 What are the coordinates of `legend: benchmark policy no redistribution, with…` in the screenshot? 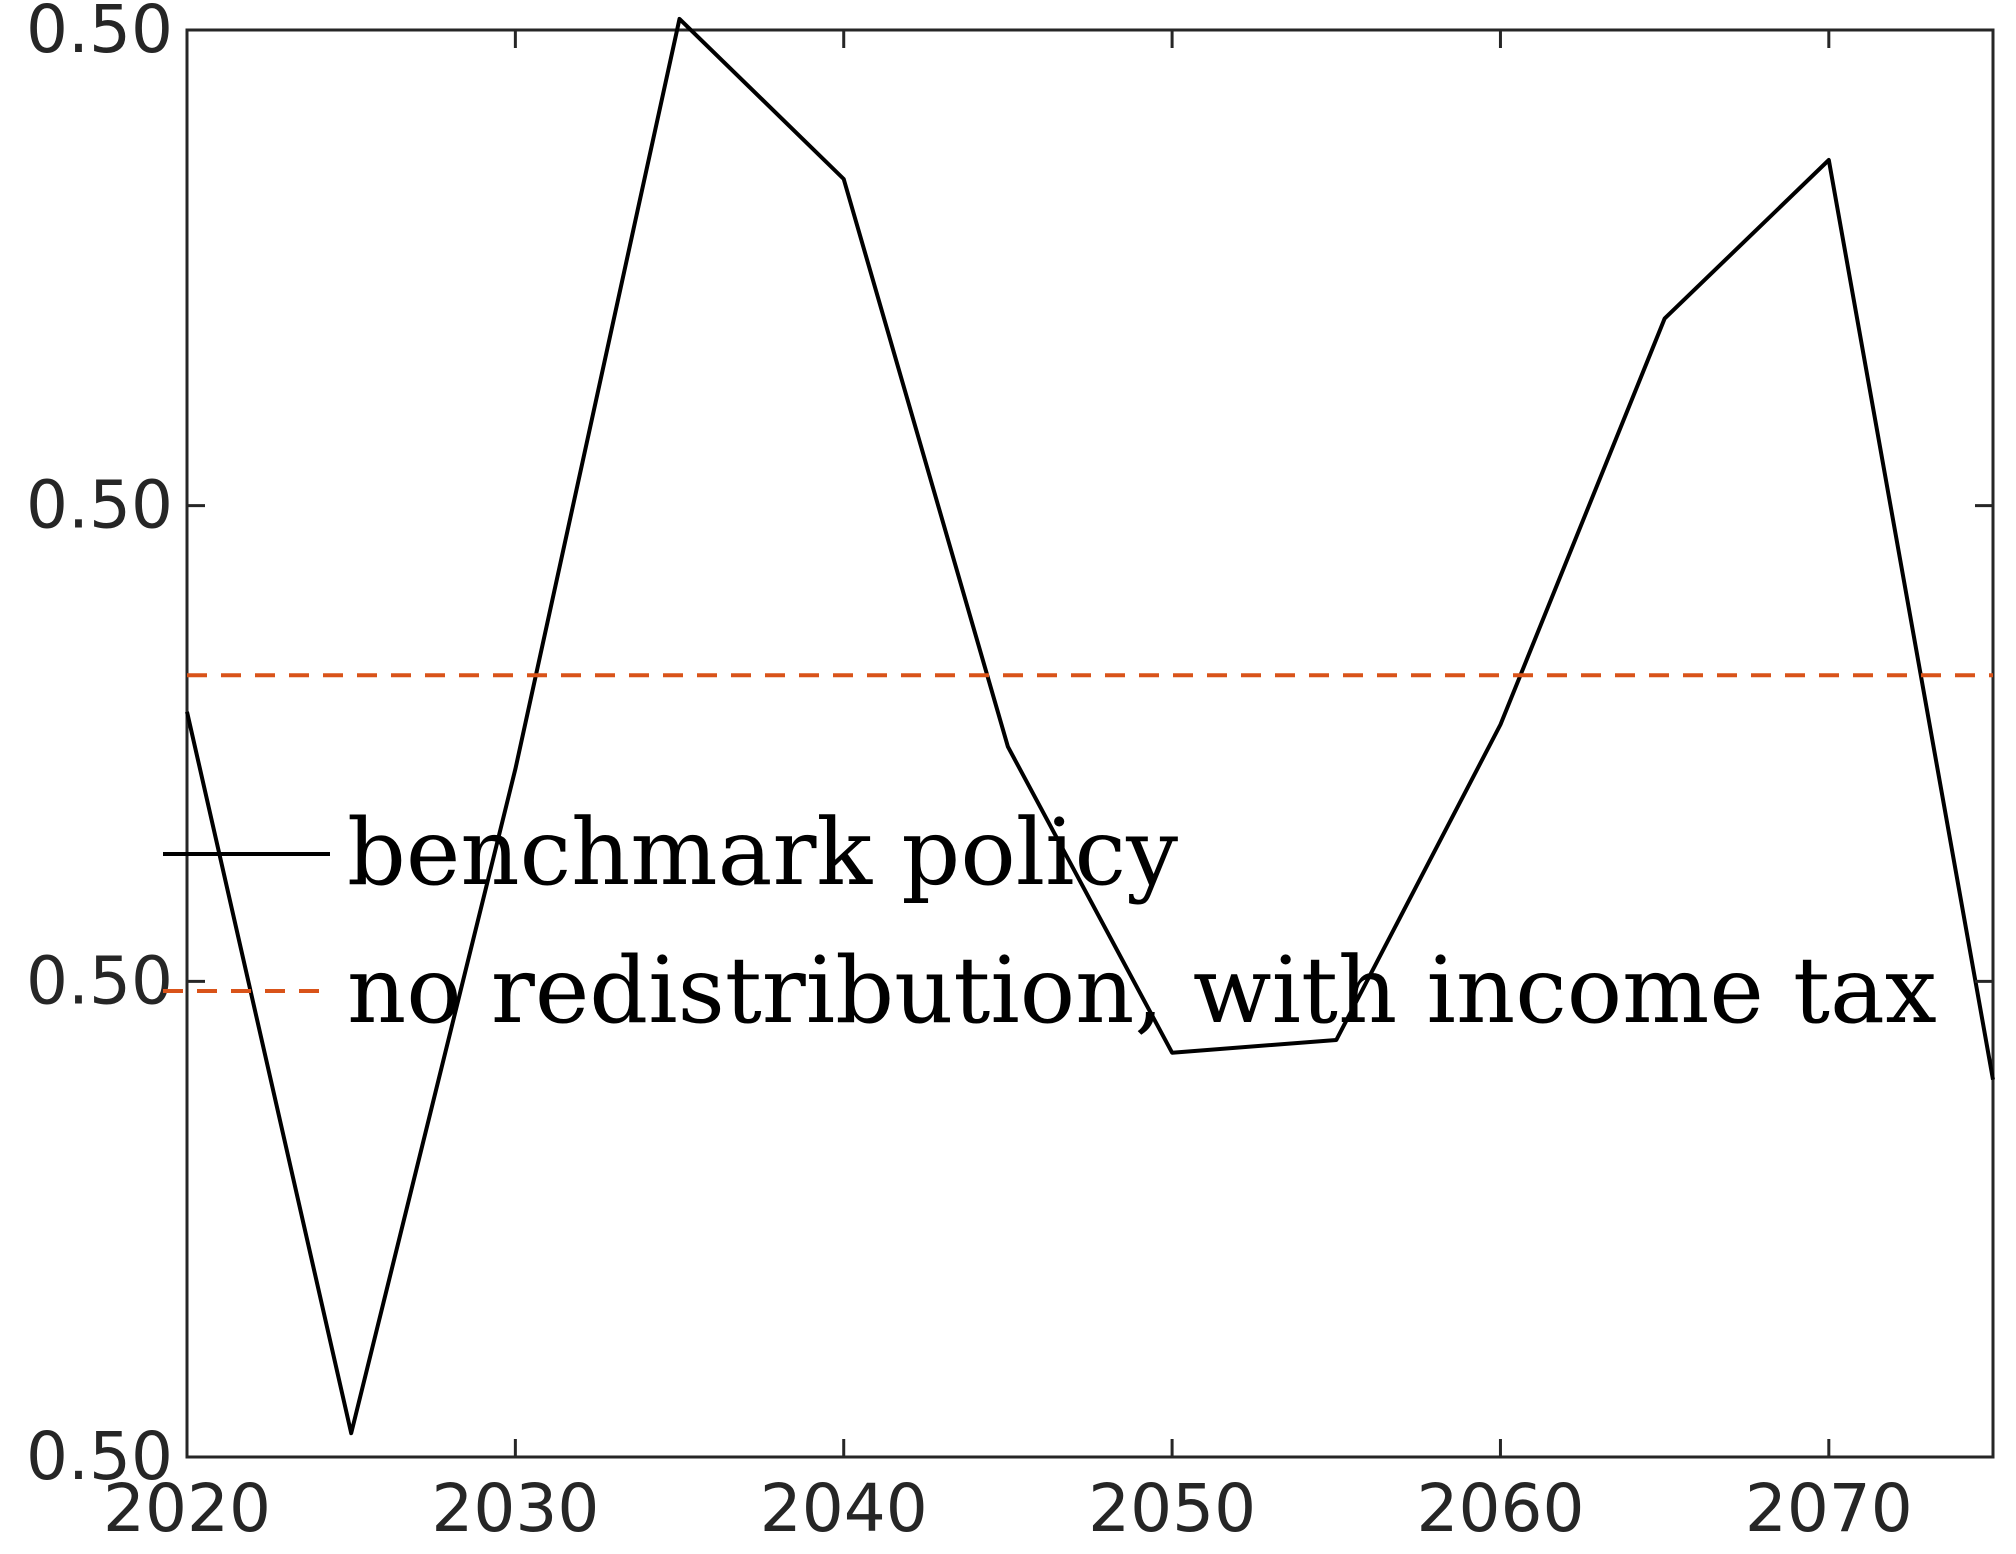 It's located at (1050, 921).